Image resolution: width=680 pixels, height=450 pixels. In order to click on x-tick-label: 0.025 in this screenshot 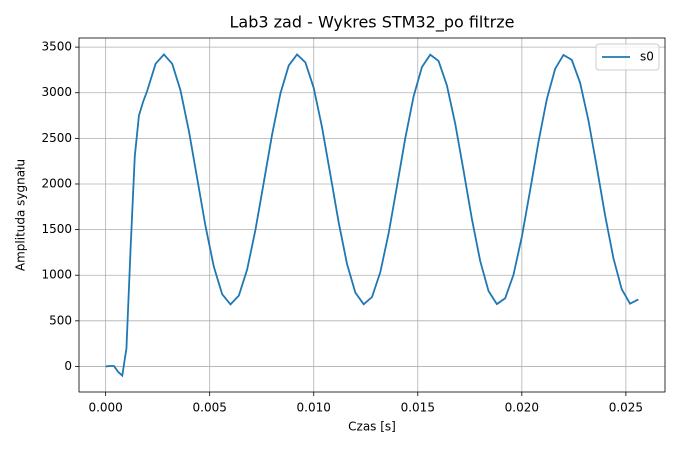, I will do `click(626, 408)`.